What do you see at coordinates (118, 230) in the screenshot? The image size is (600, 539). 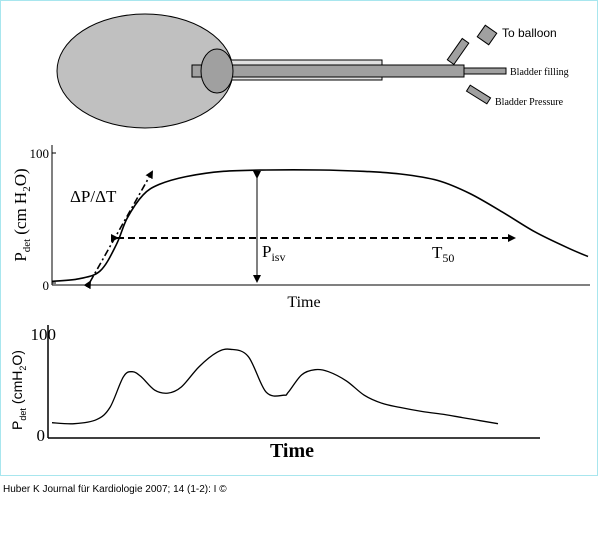 I see `slope-tangent-arrow` at bounding box center [118, 230].